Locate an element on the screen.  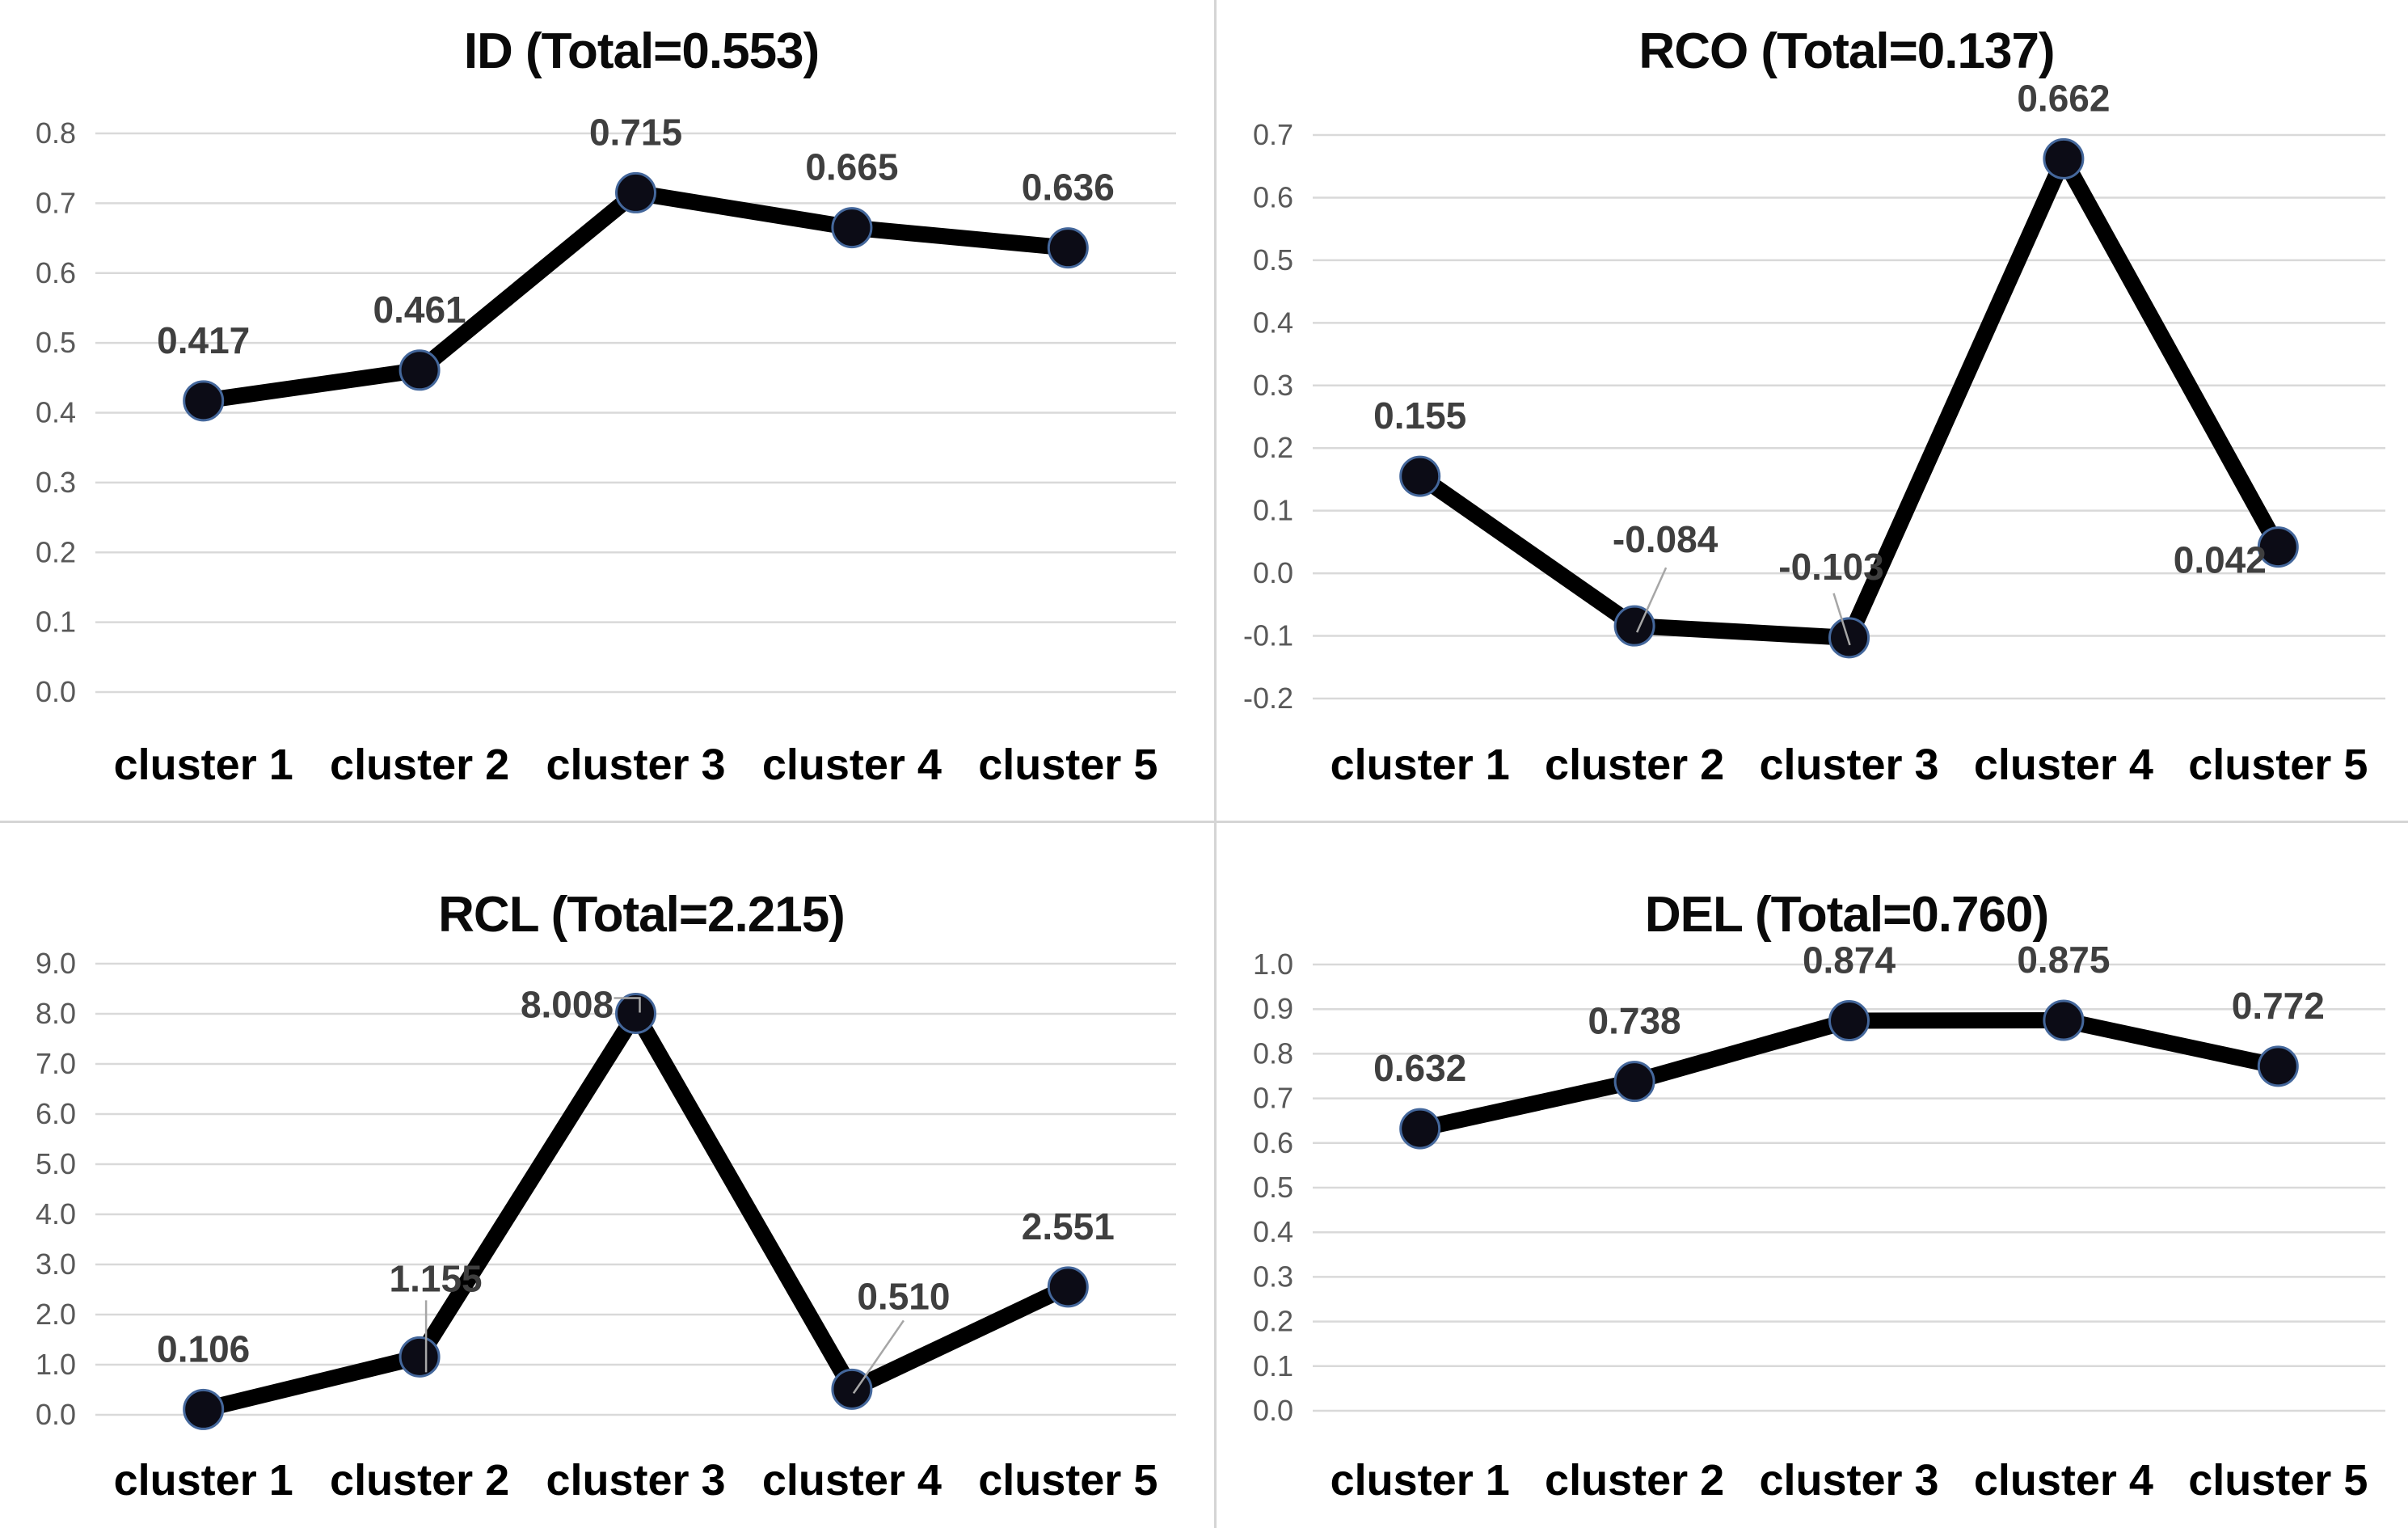
data-point-label: 0.738 is located at coordinates (1634, 1021).